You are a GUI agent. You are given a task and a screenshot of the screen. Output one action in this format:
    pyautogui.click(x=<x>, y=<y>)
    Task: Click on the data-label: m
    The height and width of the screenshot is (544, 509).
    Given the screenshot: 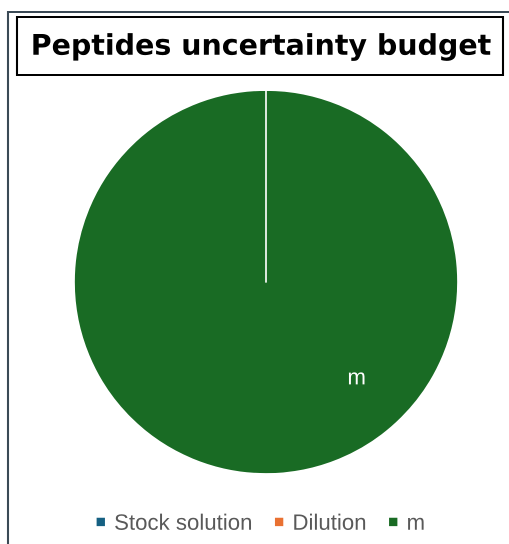 What is the action you would take?
    pyautogui.click(x=356, y=378)
    